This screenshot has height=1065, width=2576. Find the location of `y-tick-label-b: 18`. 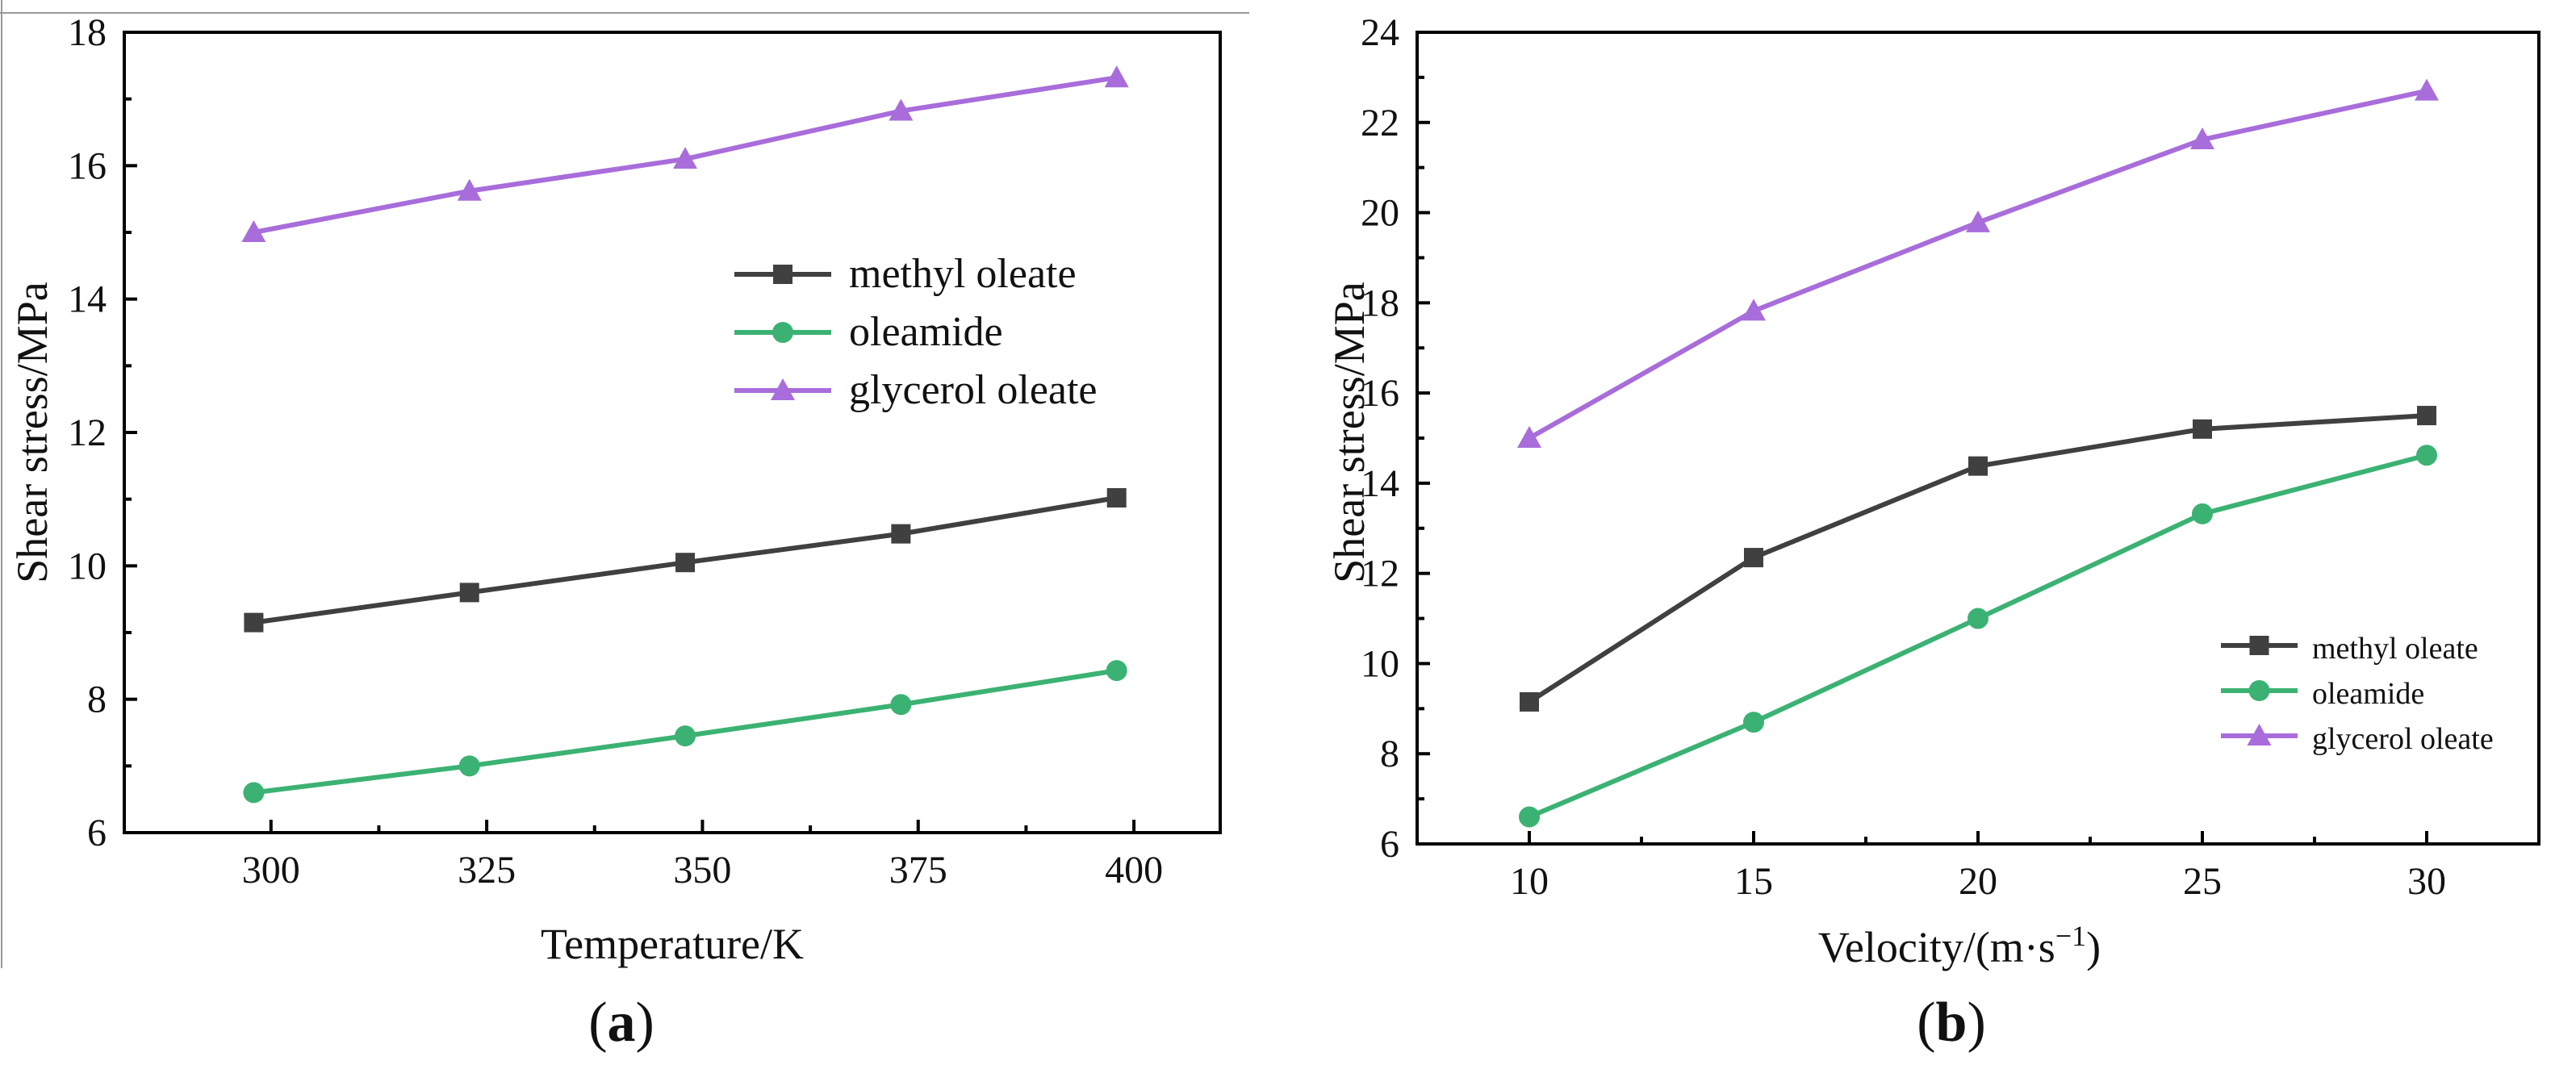

y-tick-label-b: 18 is located at coordinates (1380, 303).